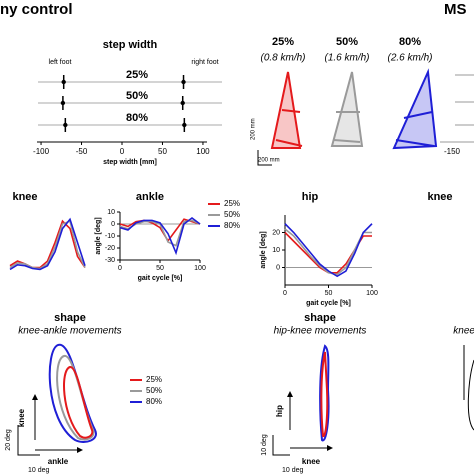 This screenshot has height=474, width=474. What do you see at coordinates (82, 151) in the screenshot?
I see `x-tick-label: -50` at bounding box center [82, 151].